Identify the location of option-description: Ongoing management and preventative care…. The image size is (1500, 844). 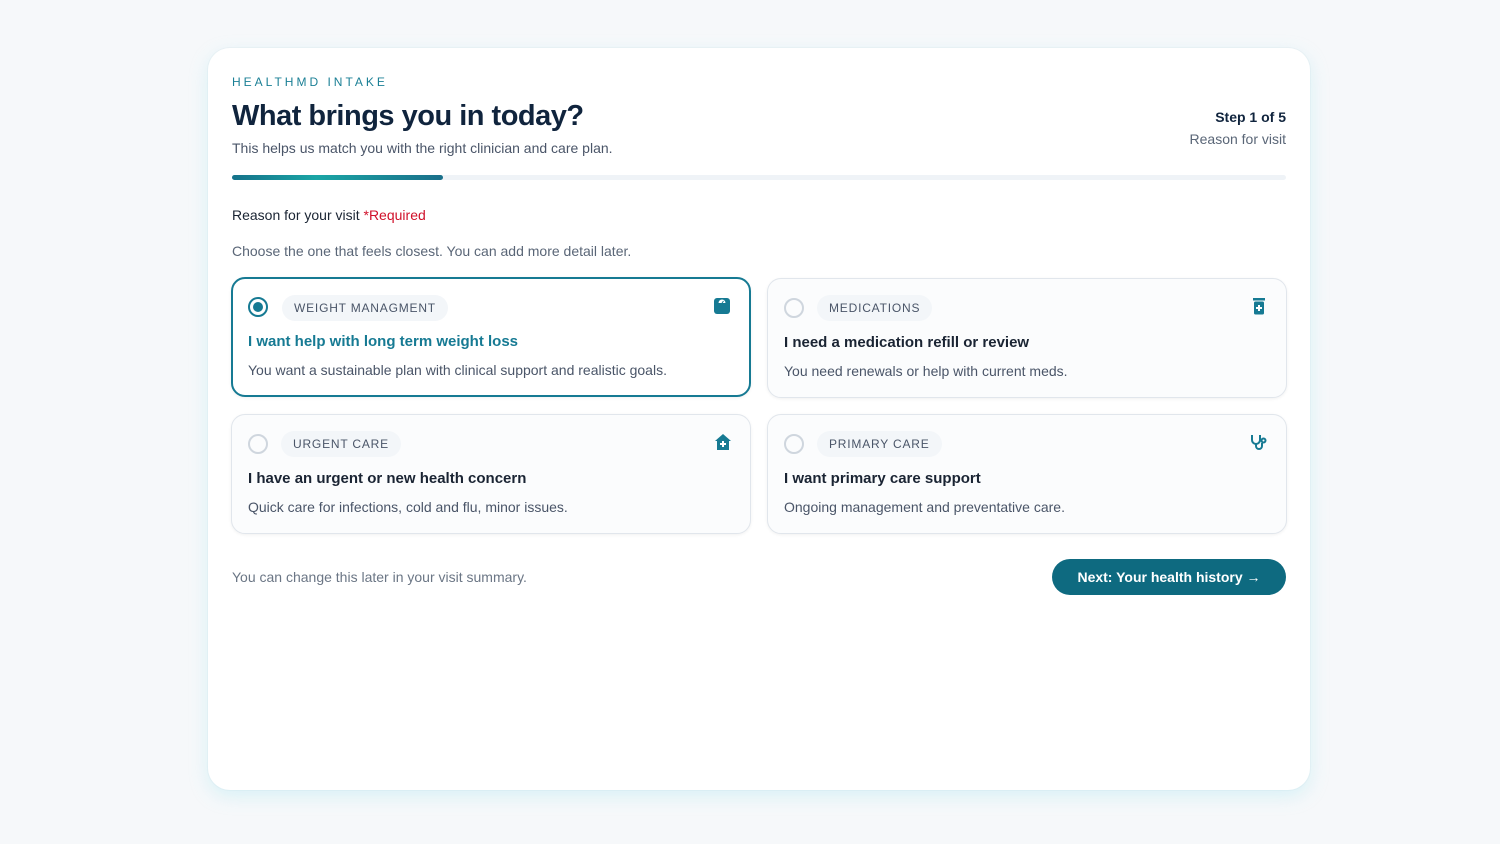
(924, 507).